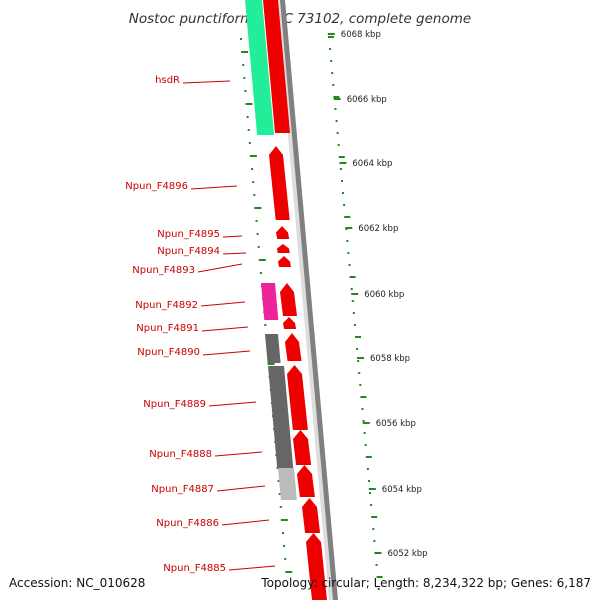 The image size is (600, 600). I want to click on kbp-label: 6064 kbp, so click(372, 164).